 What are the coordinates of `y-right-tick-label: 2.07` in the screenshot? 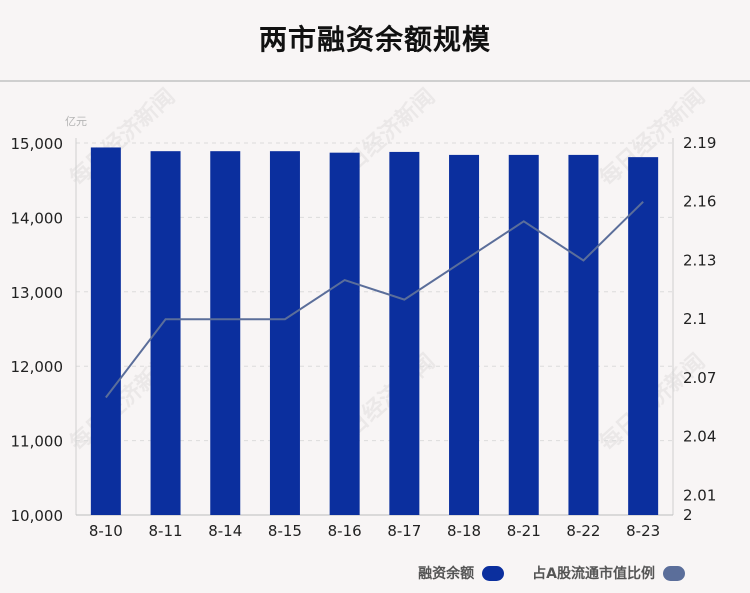 It's located at (699, 378).